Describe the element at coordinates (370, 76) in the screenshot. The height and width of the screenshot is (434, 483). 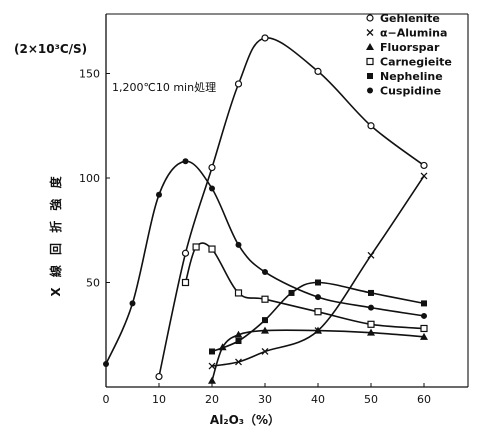
I see `legend-marker-nepheline` at that location.